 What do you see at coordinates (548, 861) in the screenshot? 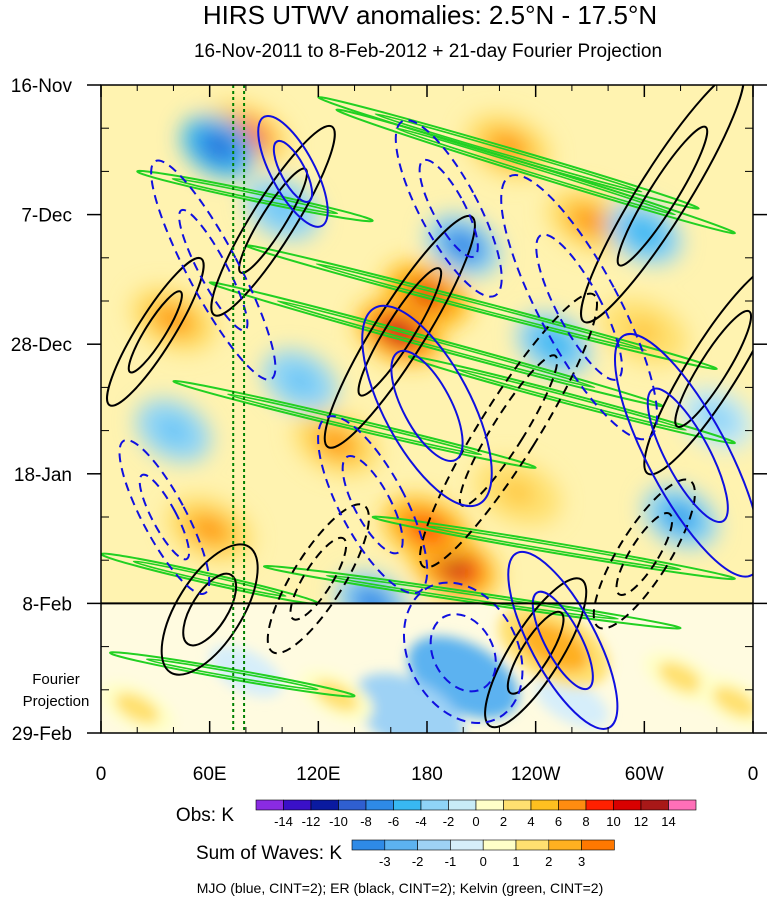
I see `waves-colorbar-level-label: 2` at bounding box center [548, 861].